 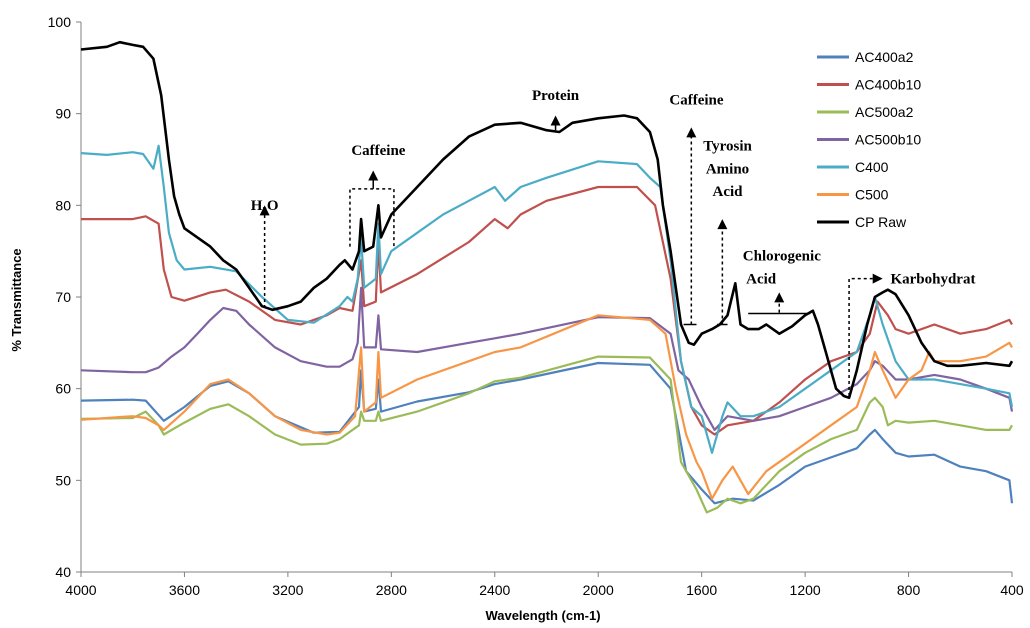 I want to click on x-tick-label: 1600, so click(x=701, y=590).